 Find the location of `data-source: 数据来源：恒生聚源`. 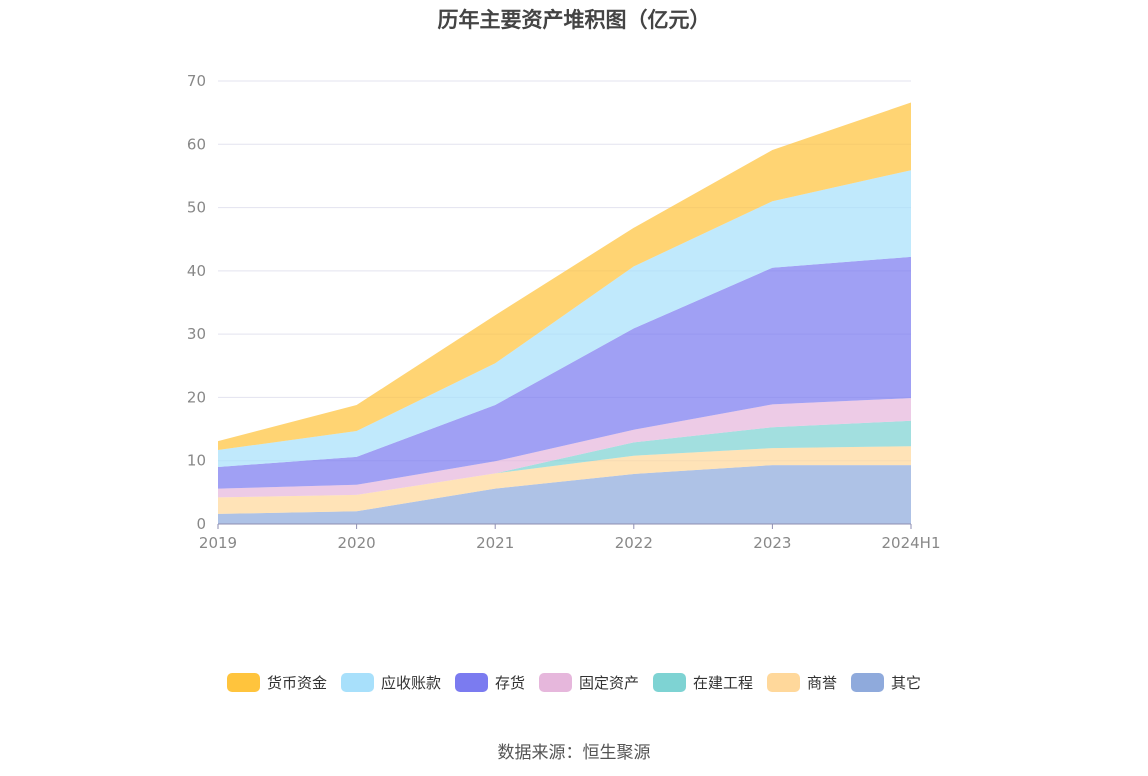

data-source: 数据来源：恒生聚源 is located at coordinates (574, 753).